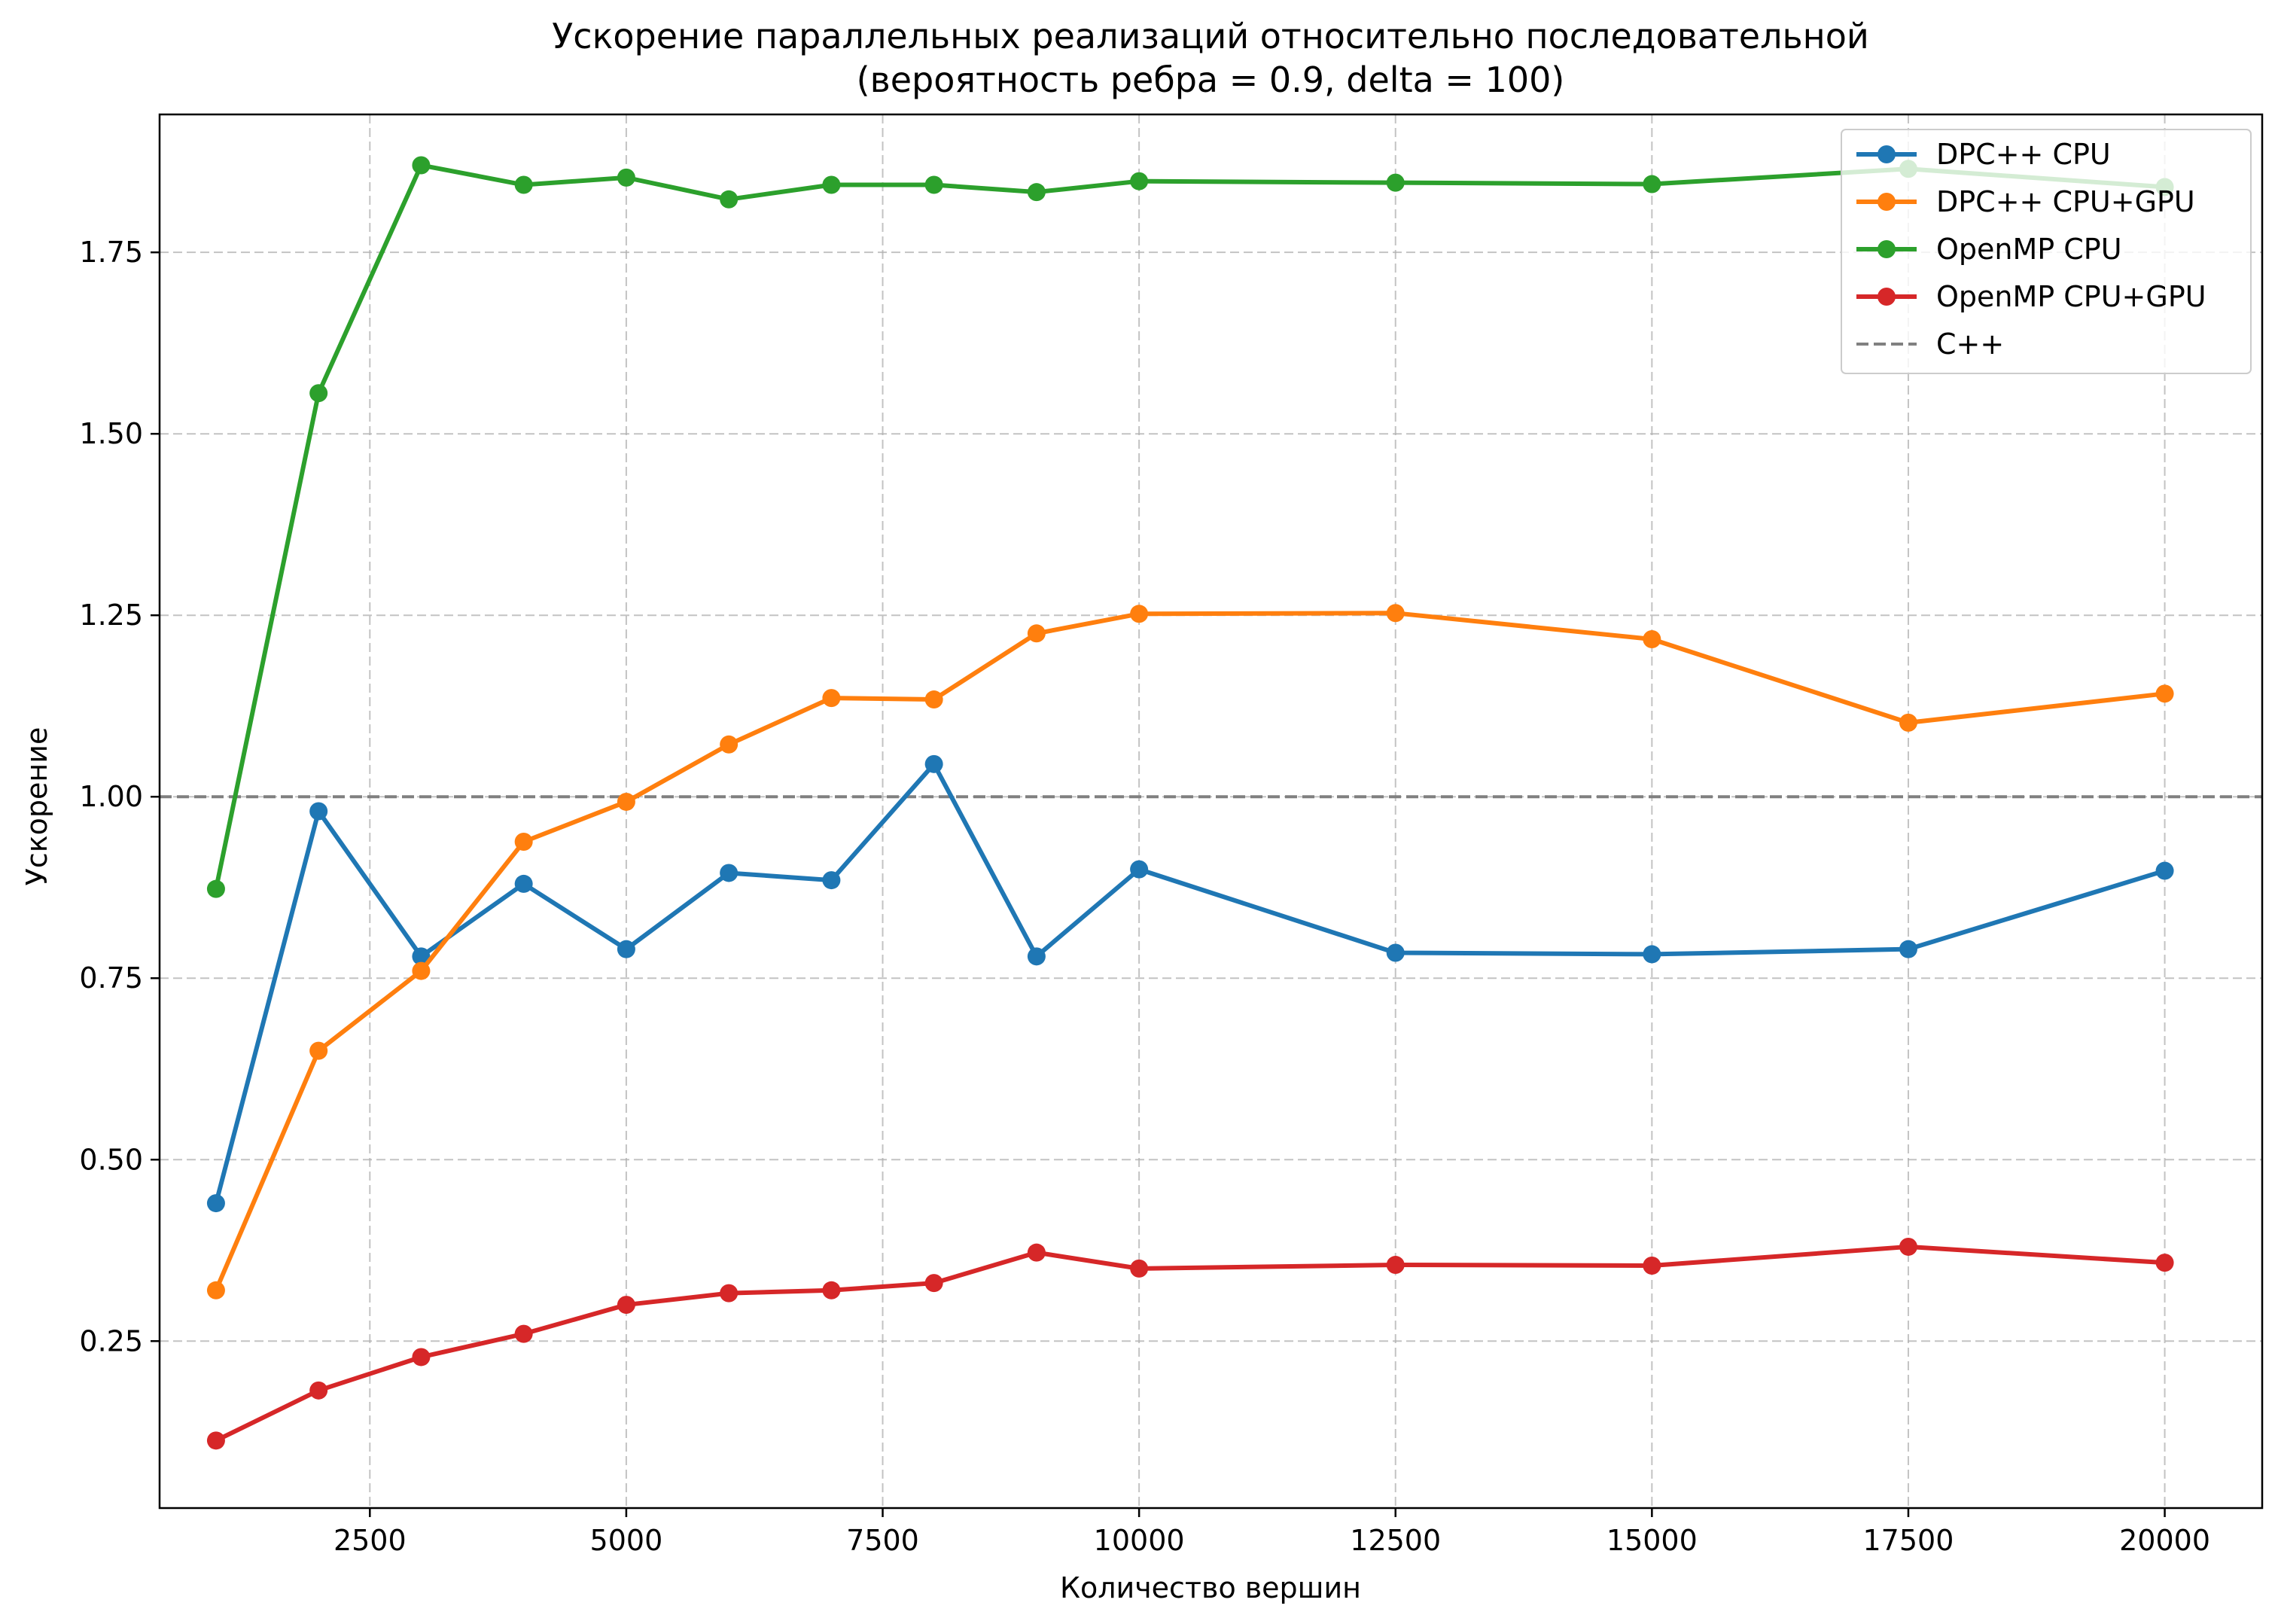 The image size is (2281, 1624). Describe the element at coordinates (111, 433) in the screenshot. I see `y-tick-label: 1.50` at that location.